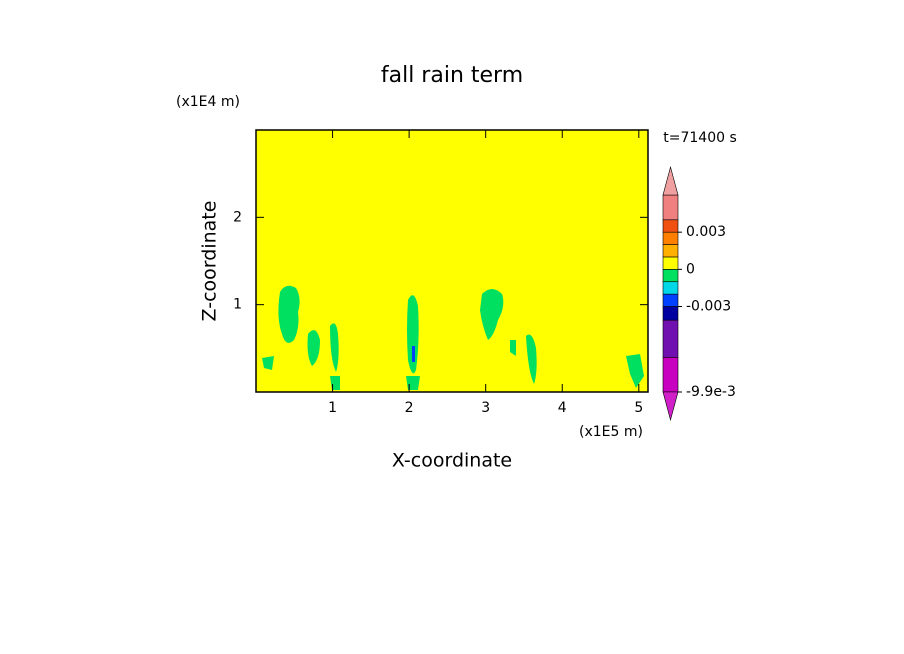 The height and width of the screenshot is (654, 904). I want to click on x-axis-label: X-coordinate, so click(452, 461).